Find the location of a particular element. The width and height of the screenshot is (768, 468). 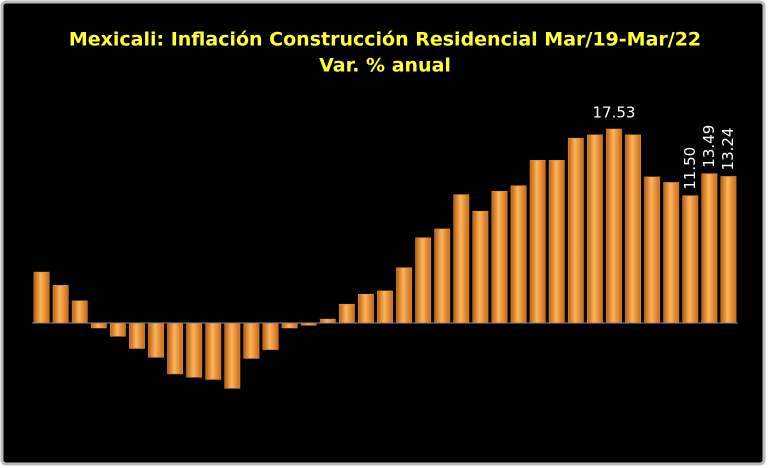

value-label: 13.24 is located at coordinates (728, 149).